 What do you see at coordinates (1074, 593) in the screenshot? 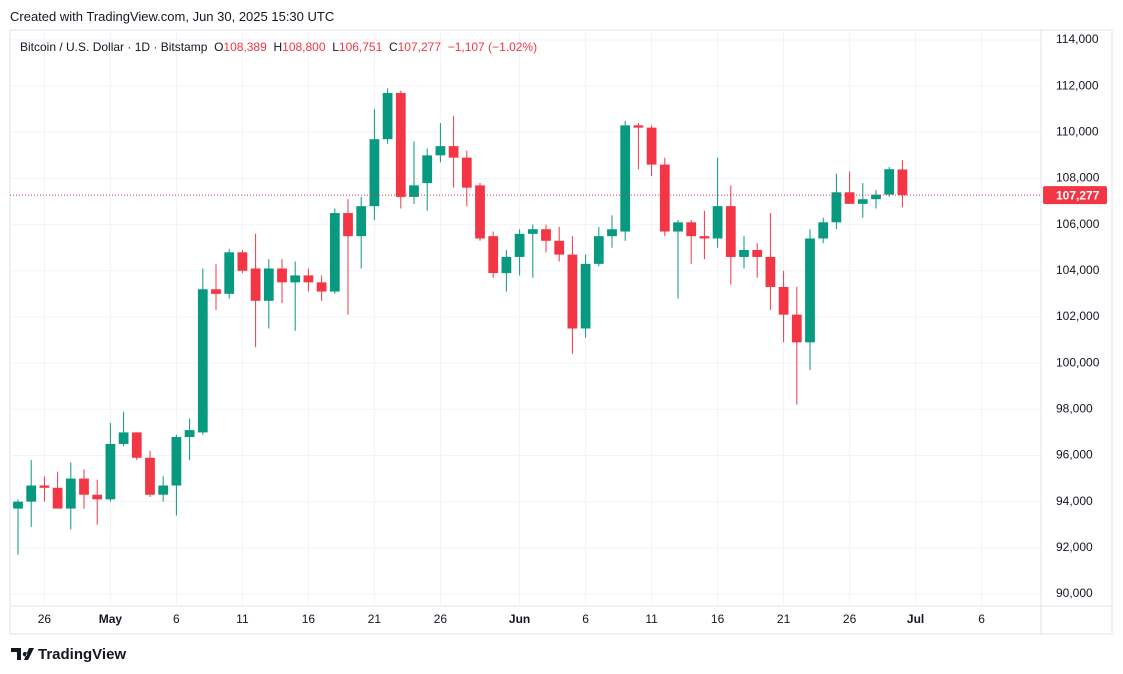
I see `y-tick-label: 90,000` at bounding box center [1074, 593].